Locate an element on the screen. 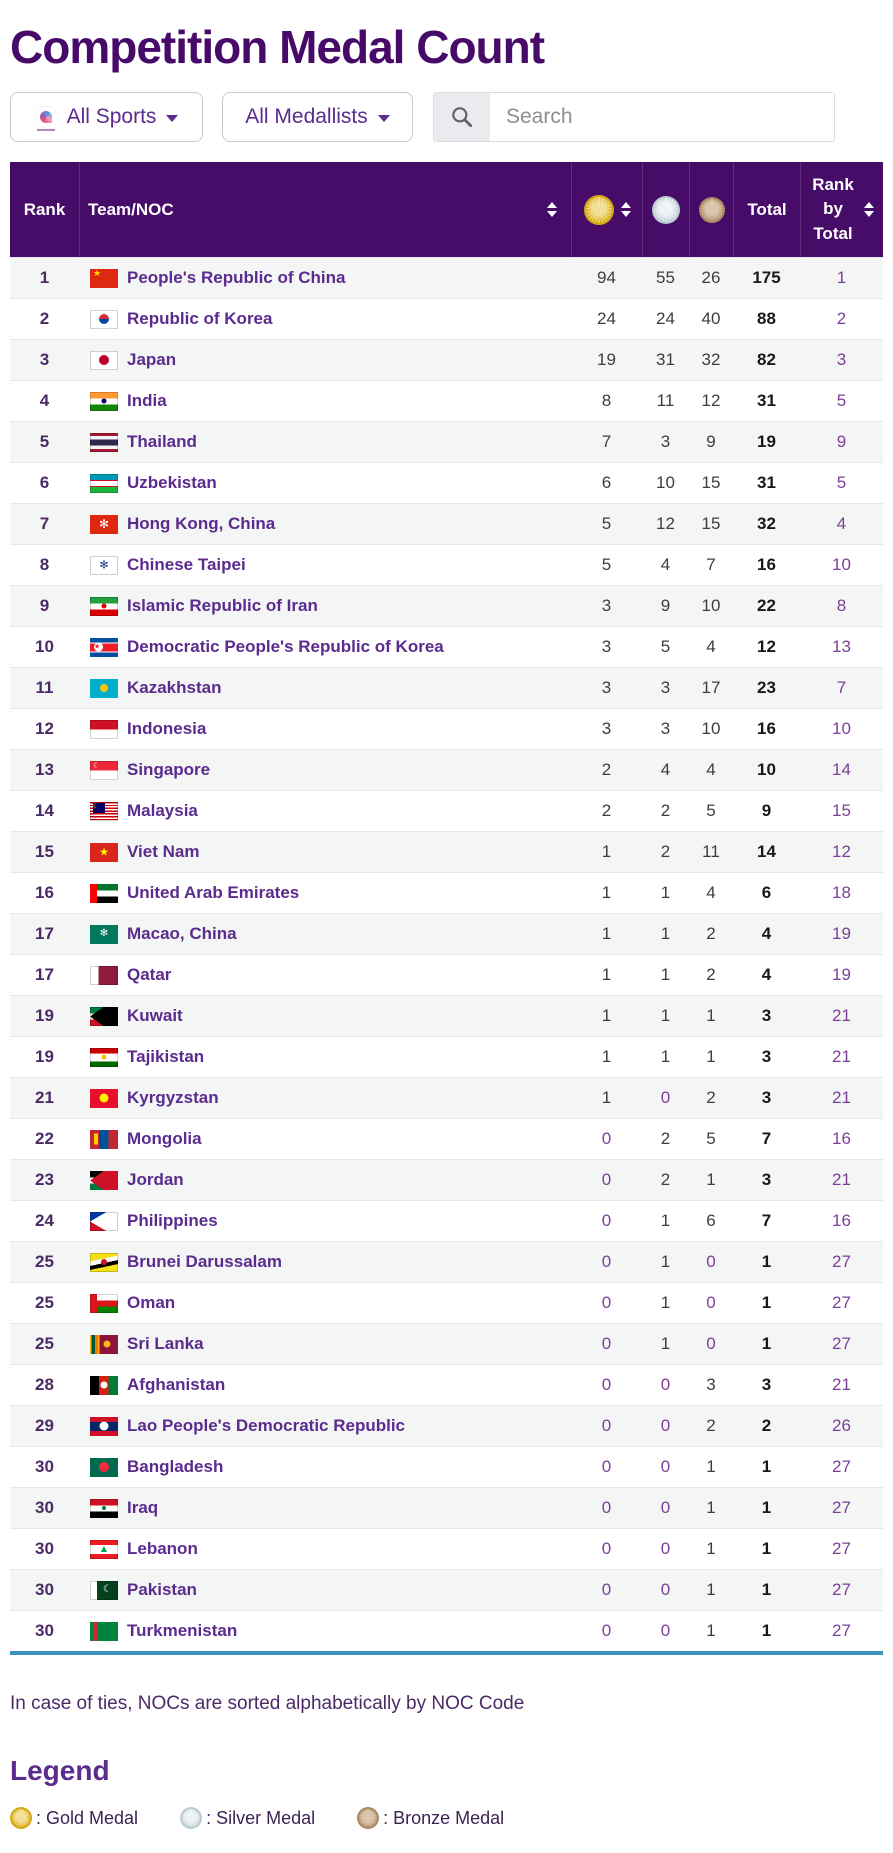 The width and height of the screenshot is (893, 1853). rank-cell: 22 is located at coordinates (44, 1138).